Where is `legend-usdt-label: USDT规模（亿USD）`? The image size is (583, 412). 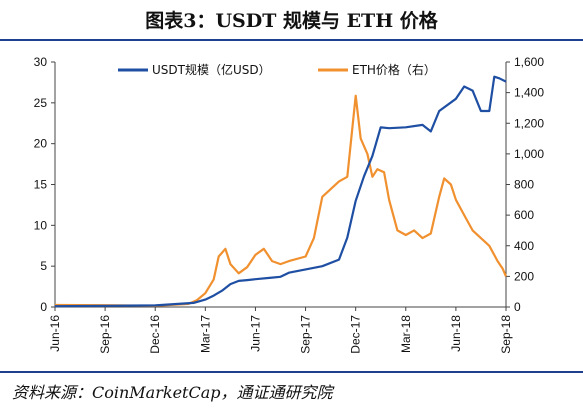
legend-usdt-label: USDT规模（亿USD） is located at coordinates (211, 69).